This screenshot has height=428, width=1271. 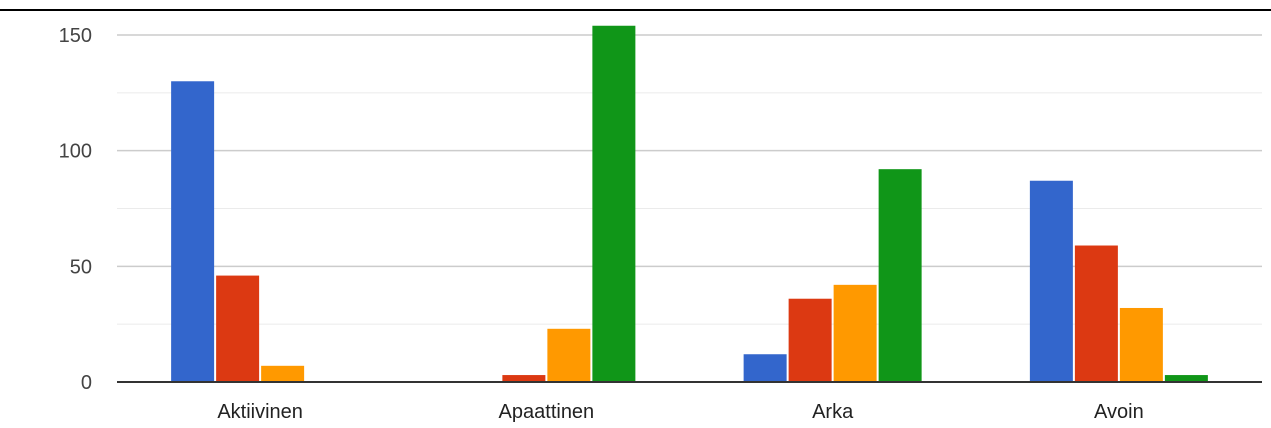 What do you see at coordinates (547, 412) in the screenshot?
I see `x-tick-label: Apaattinen` at bounding box center [547, 412].